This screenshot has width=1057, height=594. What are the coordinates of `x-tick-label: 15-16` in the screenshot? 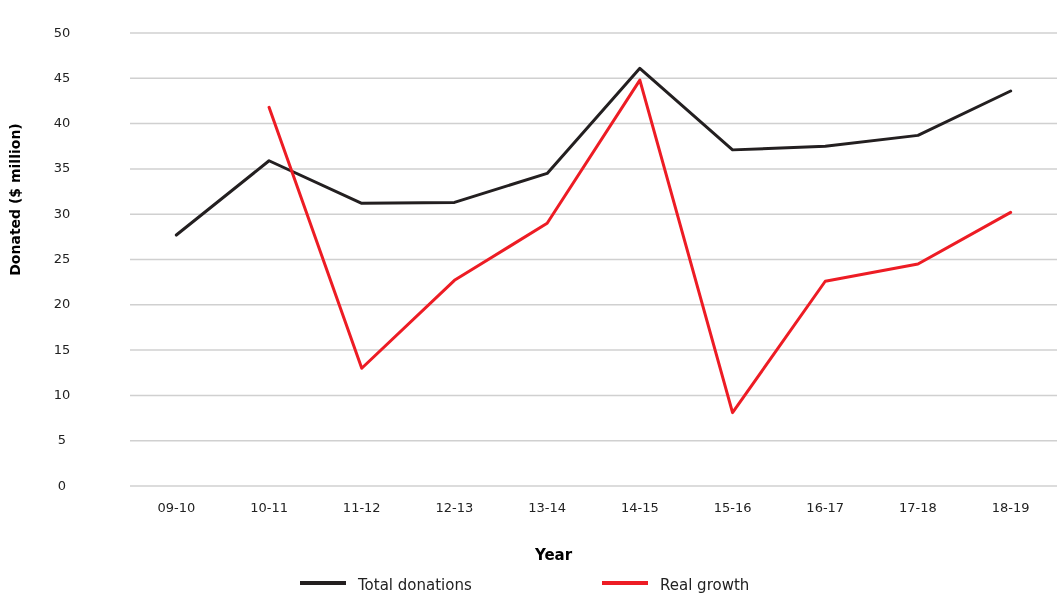 It's located at (732, 507).